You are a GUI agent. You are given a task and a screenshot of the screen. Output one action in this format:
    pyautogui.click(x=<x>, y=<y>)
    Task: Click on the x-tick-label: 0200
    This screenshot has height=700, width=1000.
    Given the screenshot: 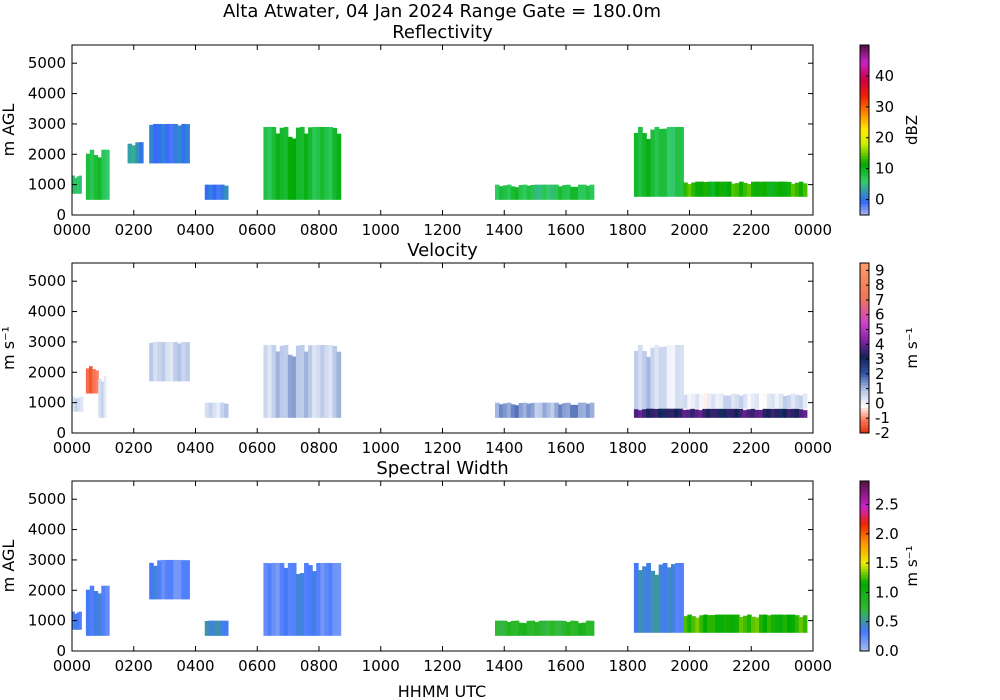 What is the action you would take?
    pyautogui.click(x=134, y=230)
    